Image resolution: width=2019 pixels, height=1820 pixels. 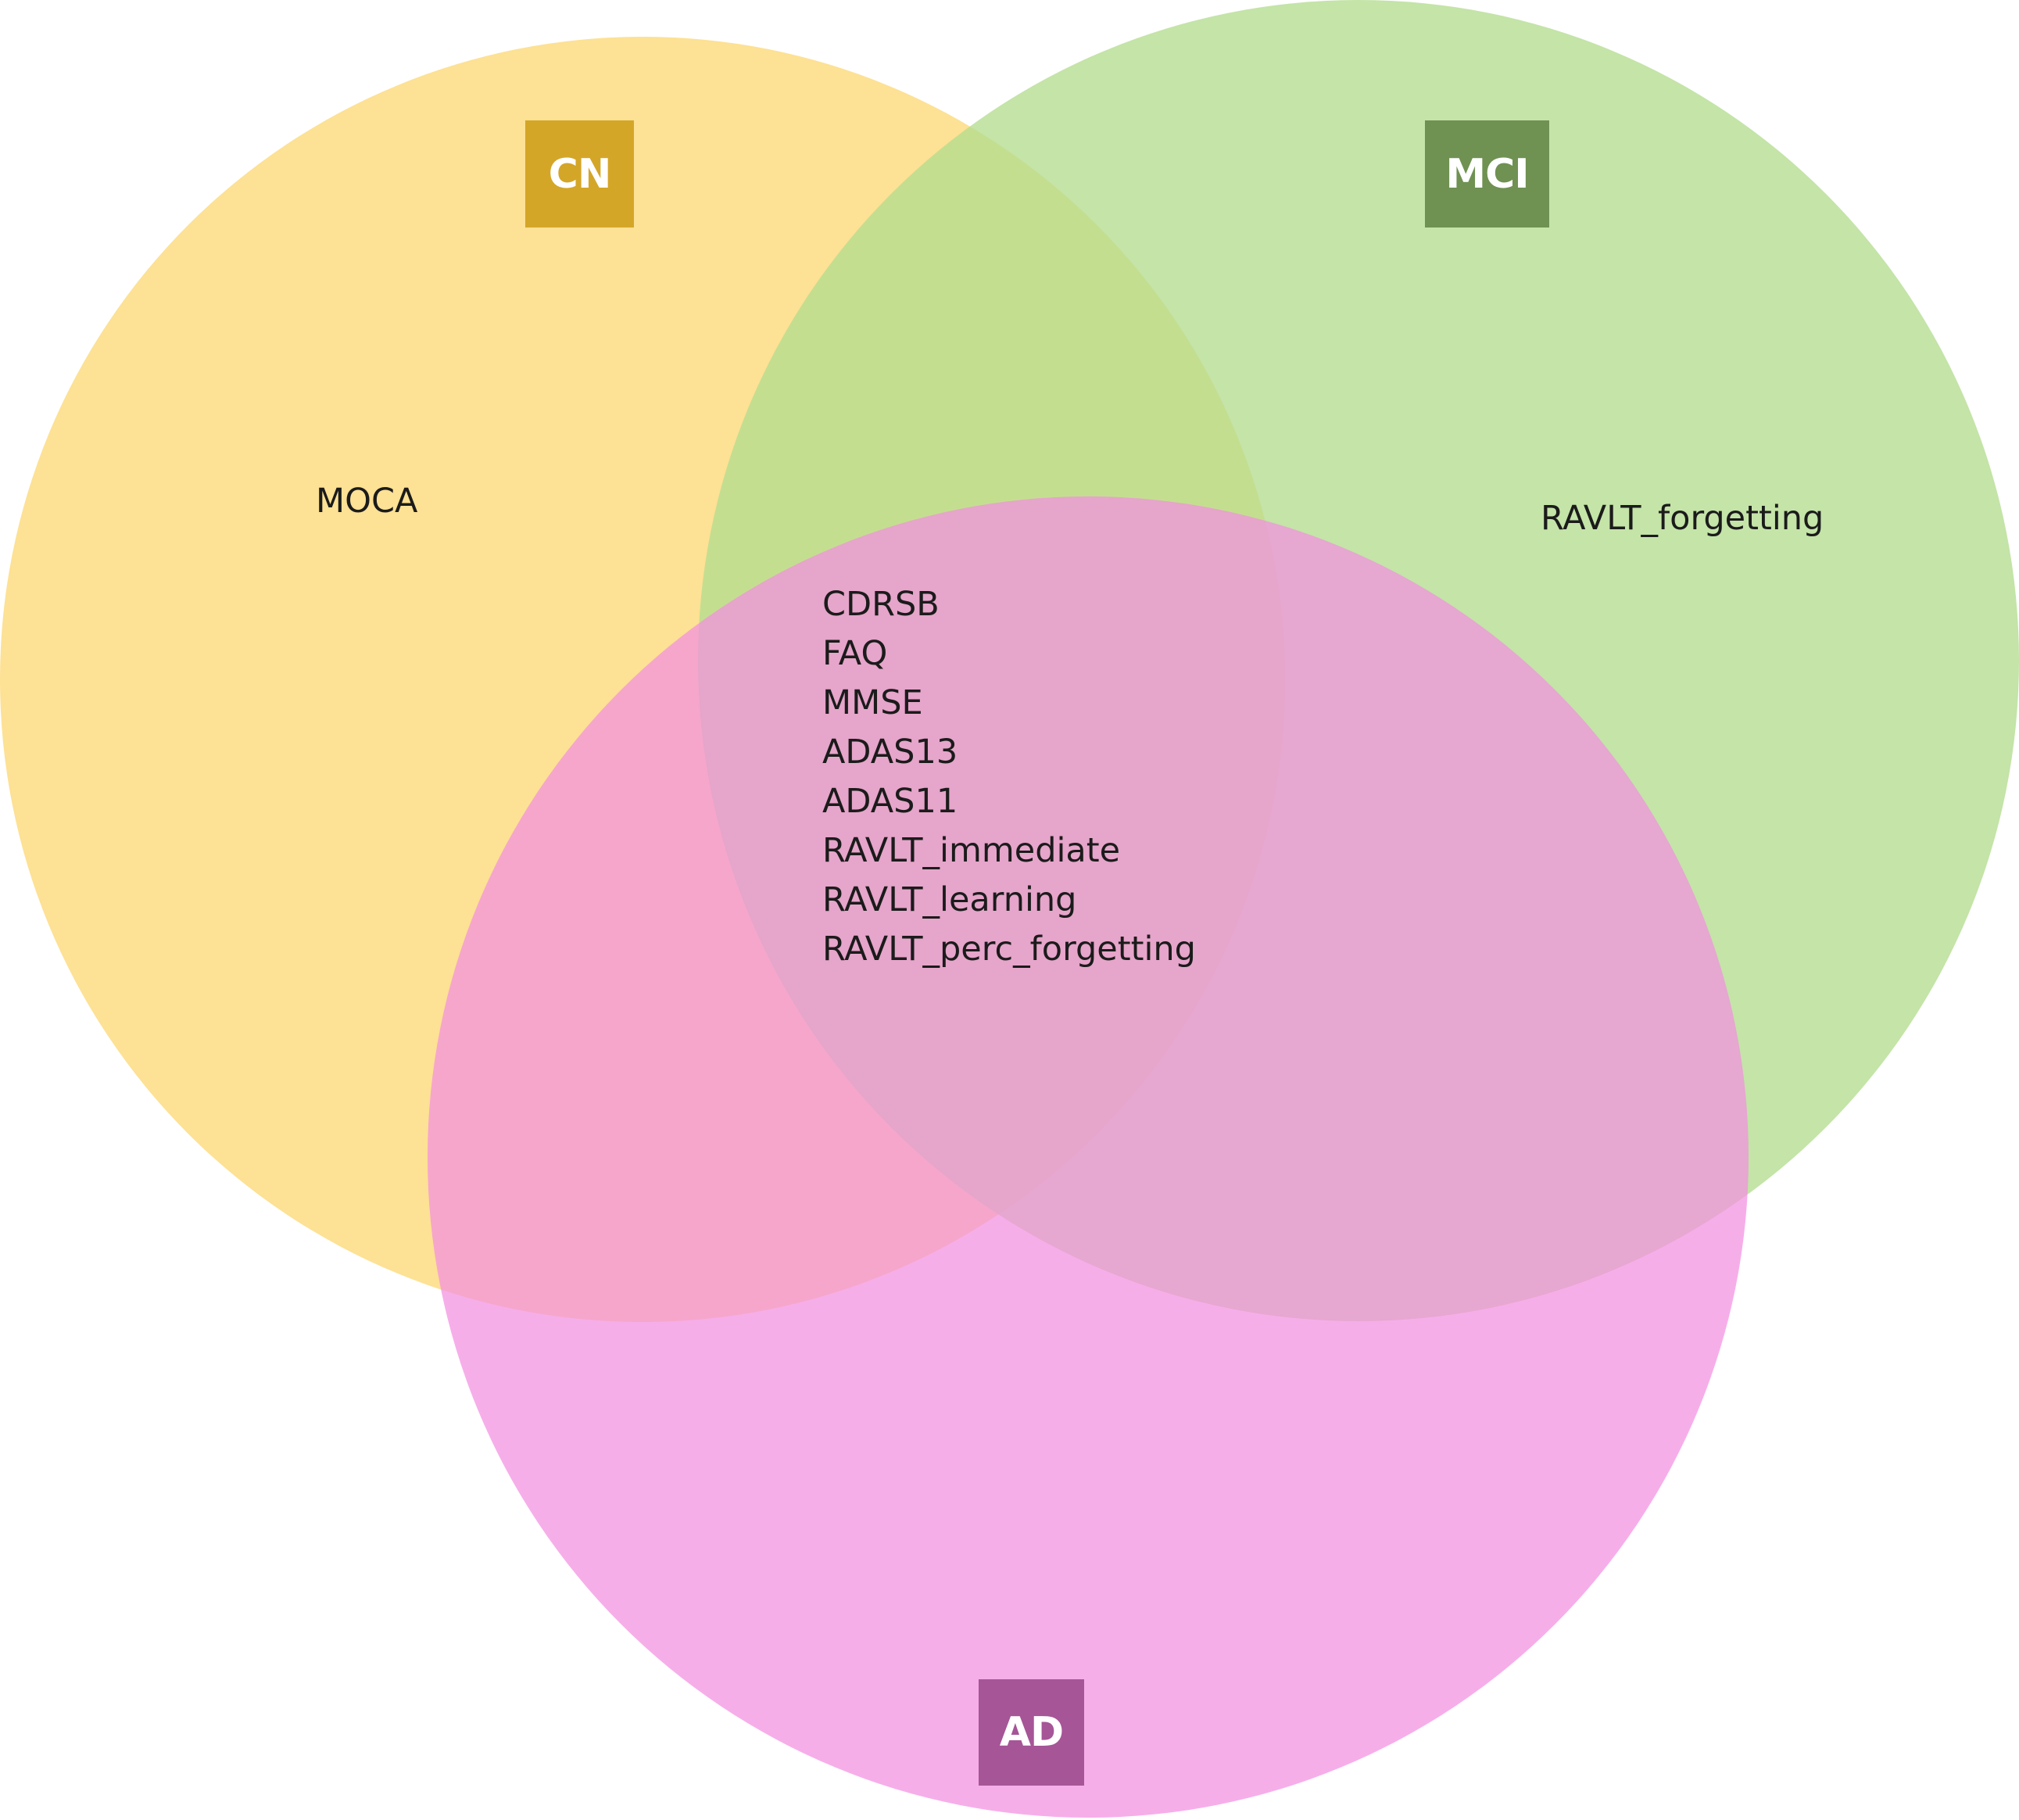 What do you see at coordinates (579, 174) in the screenshot?
I see `cn-label: CN` at bounding box center [579, 174].